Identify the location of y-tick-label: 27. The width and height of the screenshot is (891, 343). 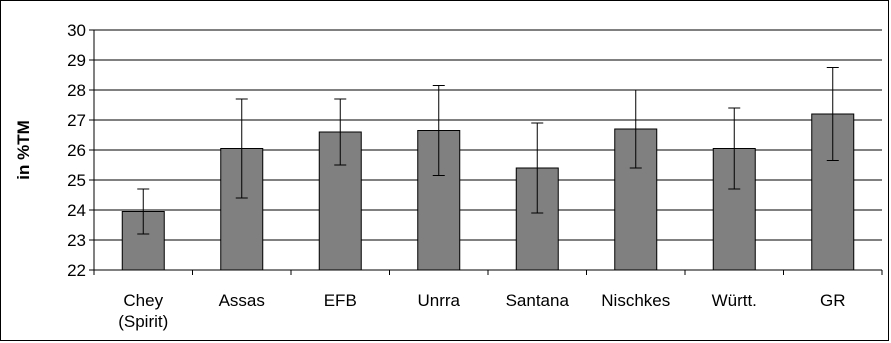
(76, 120).